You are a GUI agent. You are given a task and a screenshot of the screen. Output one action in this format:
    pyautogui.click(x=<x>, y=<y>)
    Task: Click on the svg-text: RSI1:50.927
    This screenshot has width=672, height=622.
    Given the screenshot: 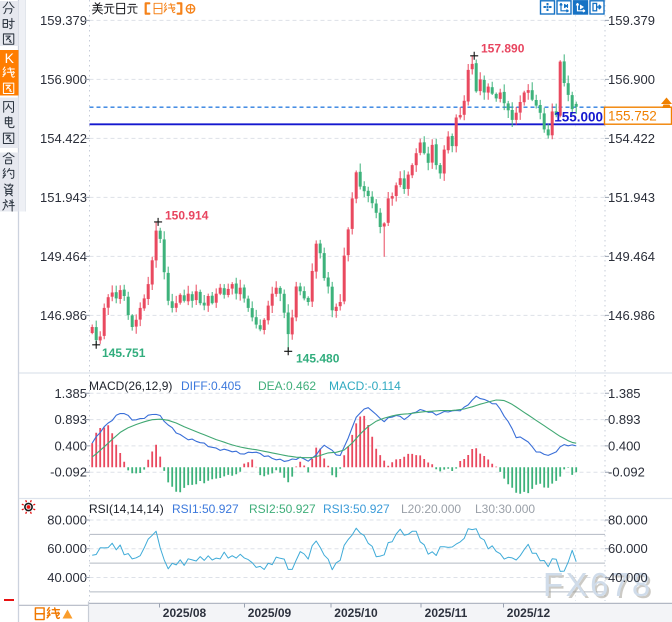 What is the action you would take?
    pyautogui.click(x=205, y=509)
    